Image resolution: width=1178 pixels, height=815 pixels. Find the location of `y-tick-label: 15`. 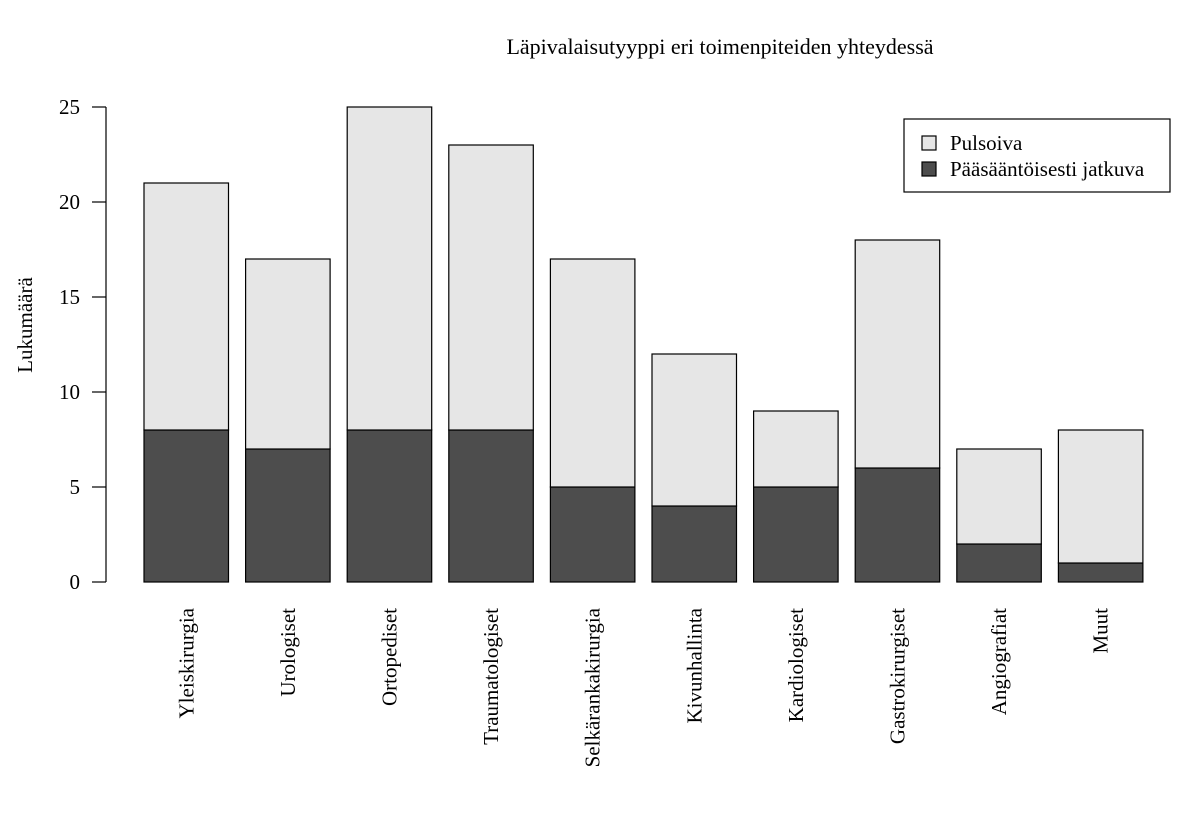

y-tick-label: 15 is located at coordinates (69, 297).